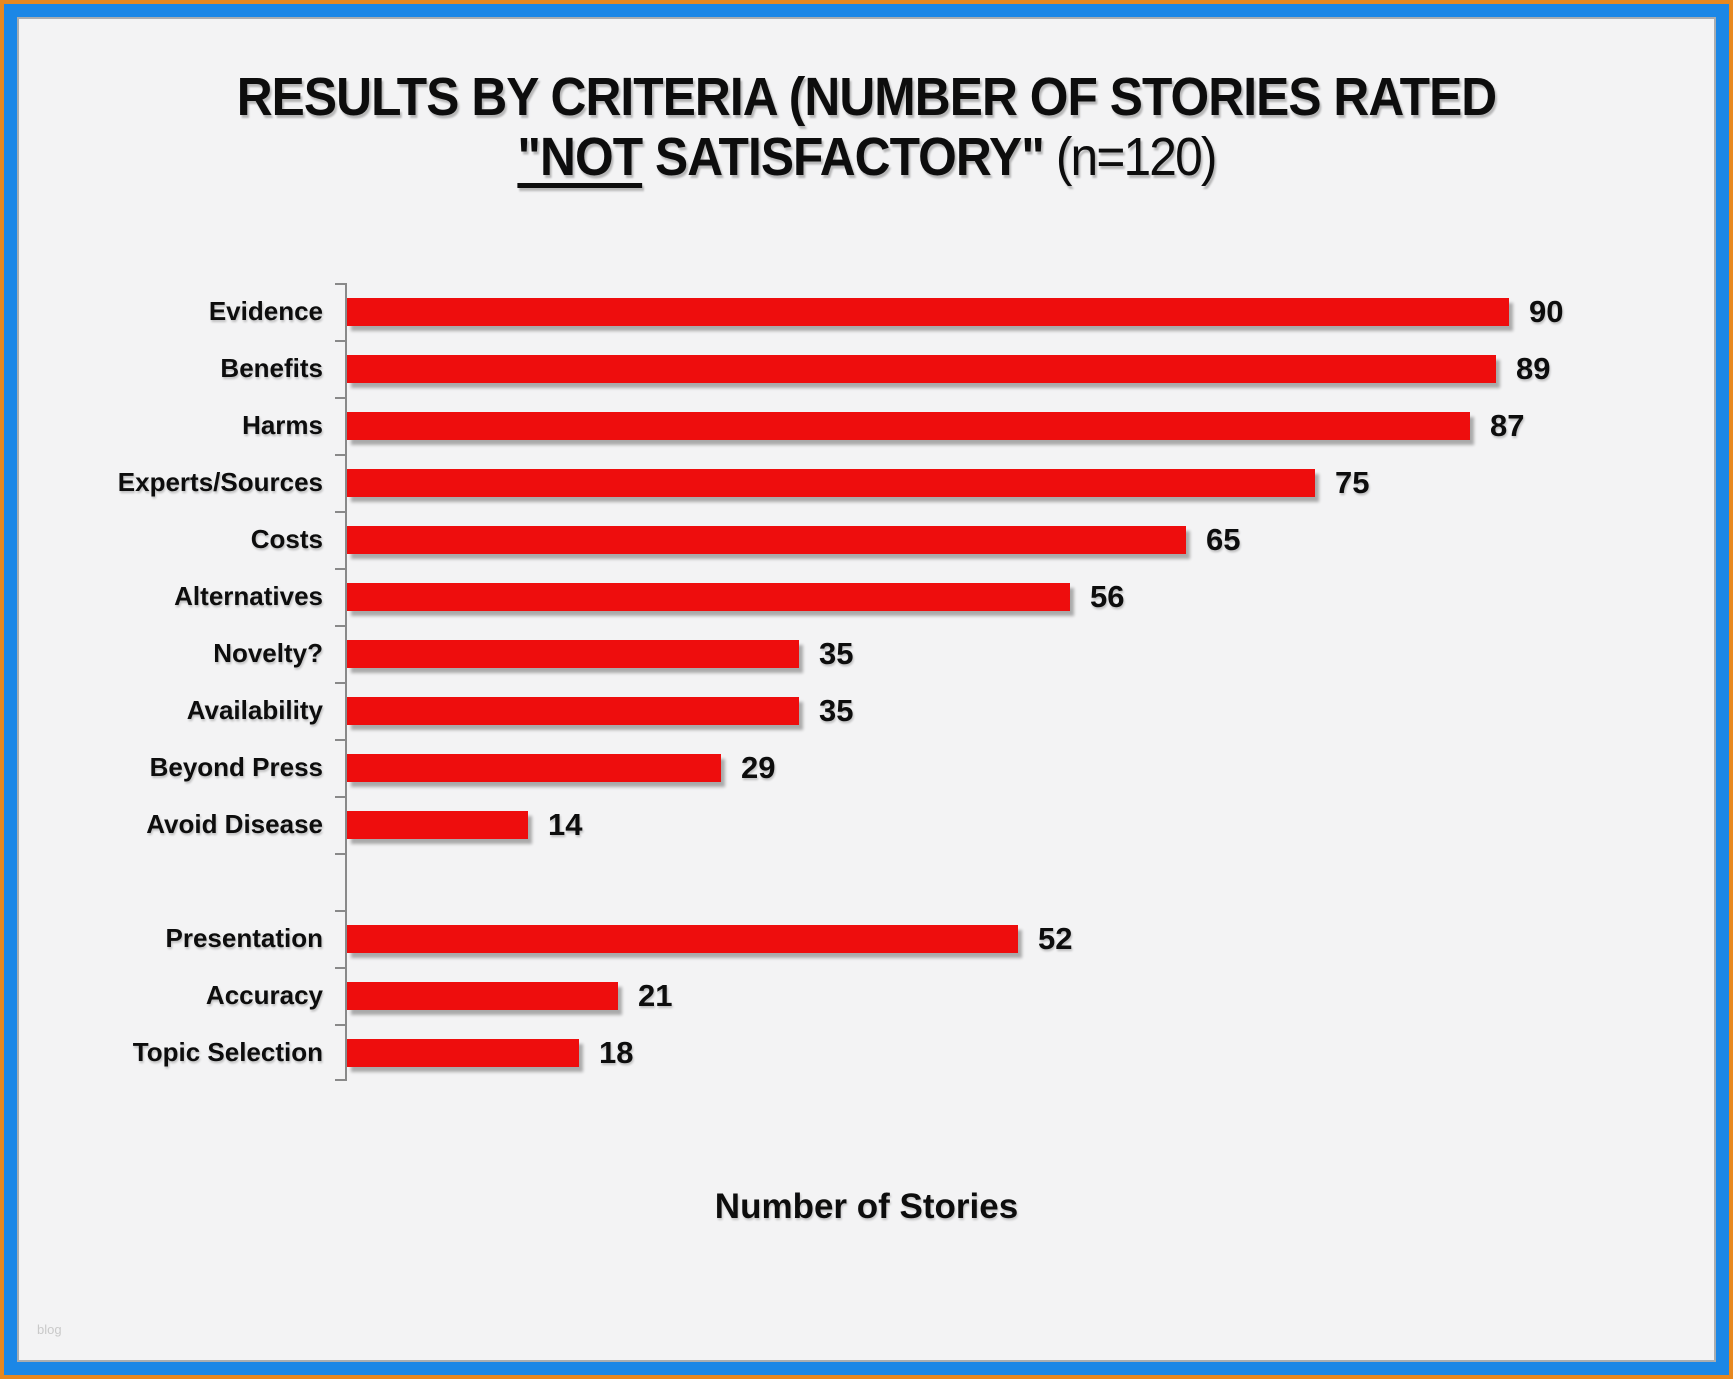 This screenshot has width=1733, height=1379. Describe the element at coordinates (463, 1052) in the screenshot. I see `bar-topic-selection` at that location.